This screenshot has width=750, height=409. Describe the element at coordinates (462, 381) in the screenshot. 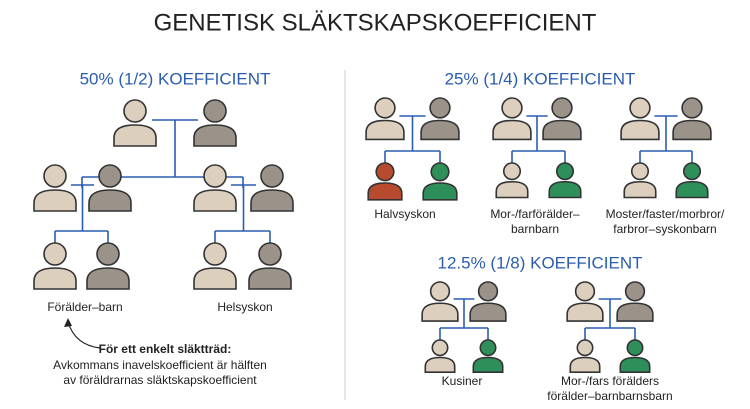

I see `group-label: Kusiner` at that location.